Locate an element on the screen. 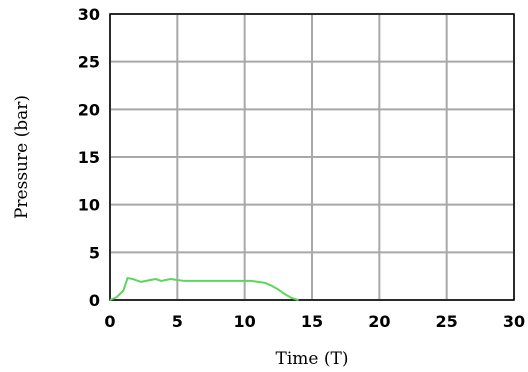  series-layer is located at coordinates (204, 289).